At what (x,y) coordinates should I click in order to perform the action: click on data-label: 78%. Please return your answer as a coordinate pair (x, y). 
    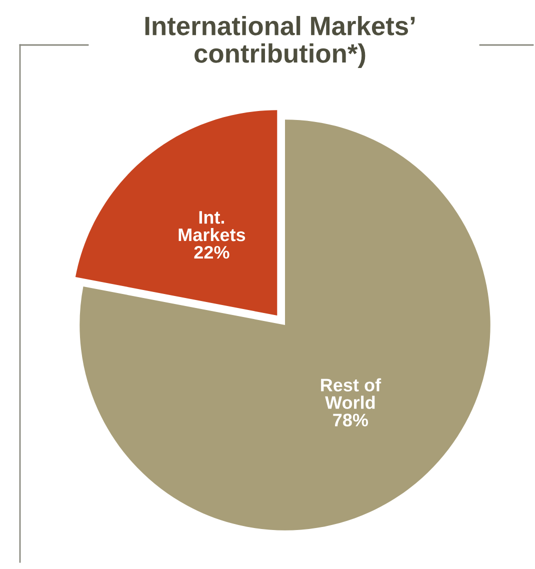
    Looking at the image, I should click on (350, 420).